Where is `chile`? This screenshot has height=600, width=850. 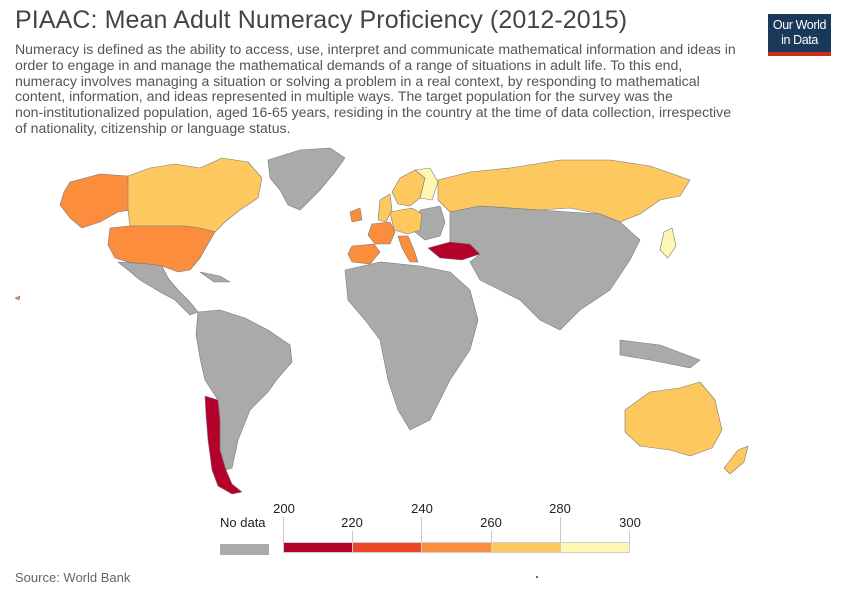
chile is located at coordinates (223, 445).